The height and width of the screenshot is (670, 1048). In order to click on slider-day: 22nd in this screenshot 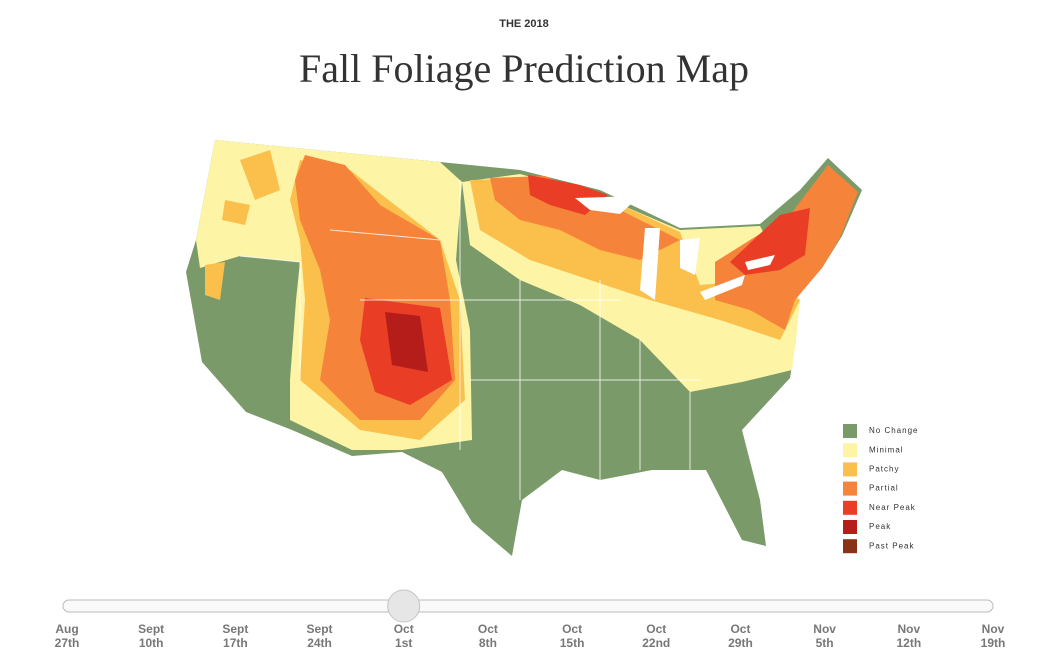, I will do `click(656, 643)`.